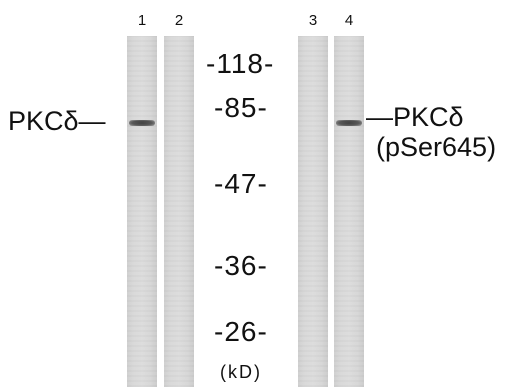 The height and width of the screenshot is (387, 517). Describe the element at coordinates (241, 107) in the screenshot. I see `marker-85: -85-` at that location.